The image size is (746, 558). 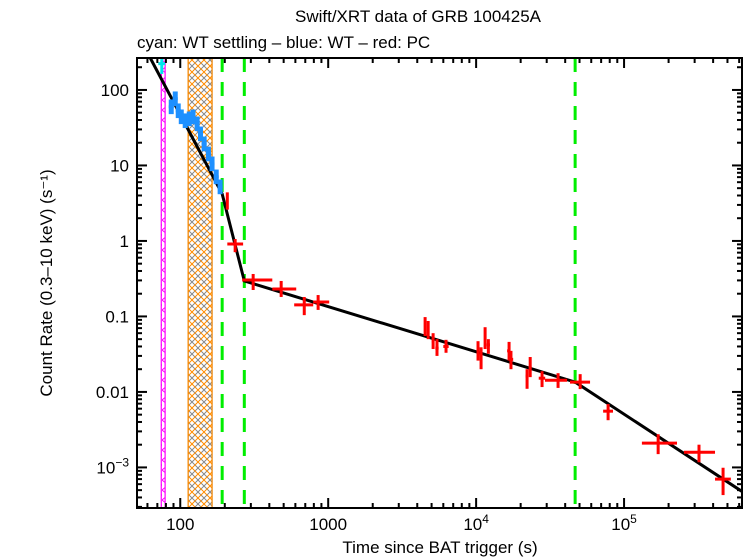 What do you see at coordinates (162, 66) in the screenshot?
I see `wt-settling-point` at bounding box center [162, 66].